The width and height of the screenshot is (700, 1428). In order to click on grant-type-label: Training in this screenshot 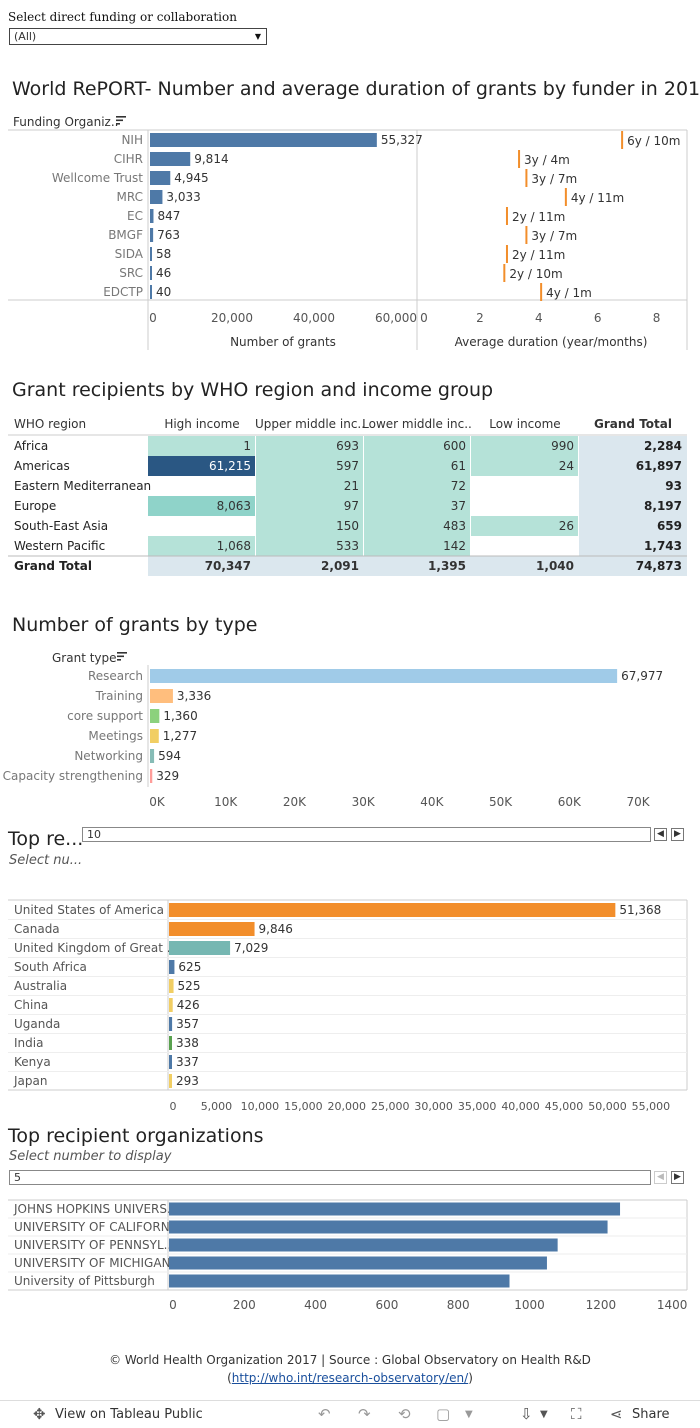, I will do `click(119, 696)`.